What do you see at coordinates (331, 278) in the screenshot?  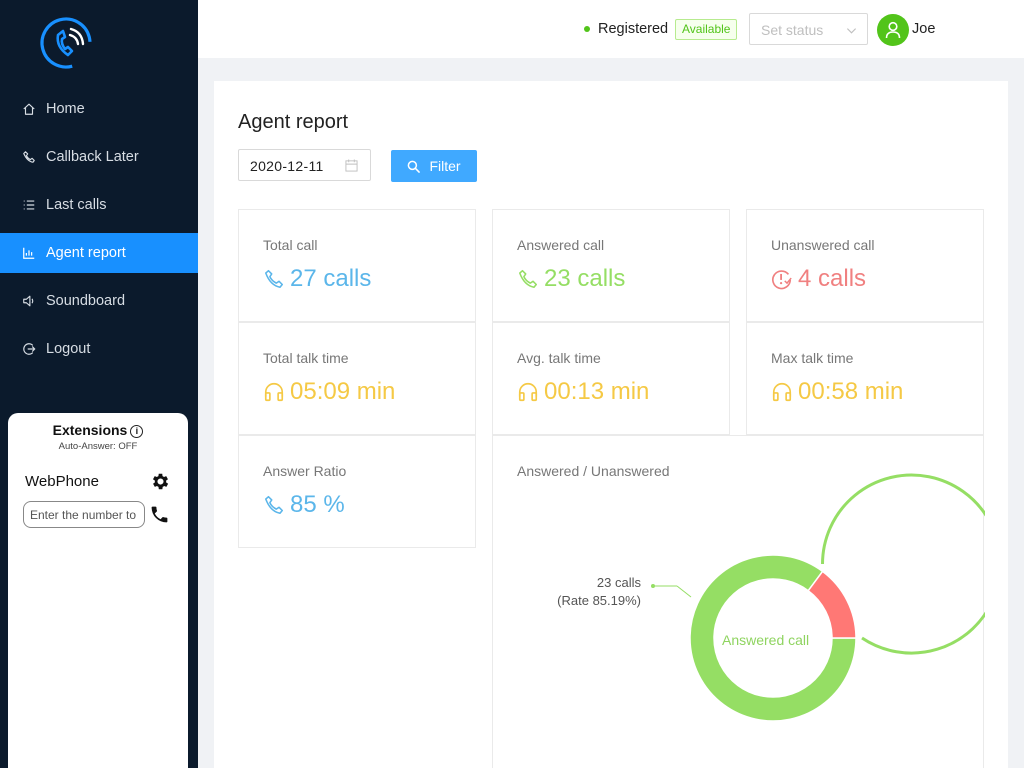 I see `stat-value-text: 27 calls` at bounding box center [331, 278].